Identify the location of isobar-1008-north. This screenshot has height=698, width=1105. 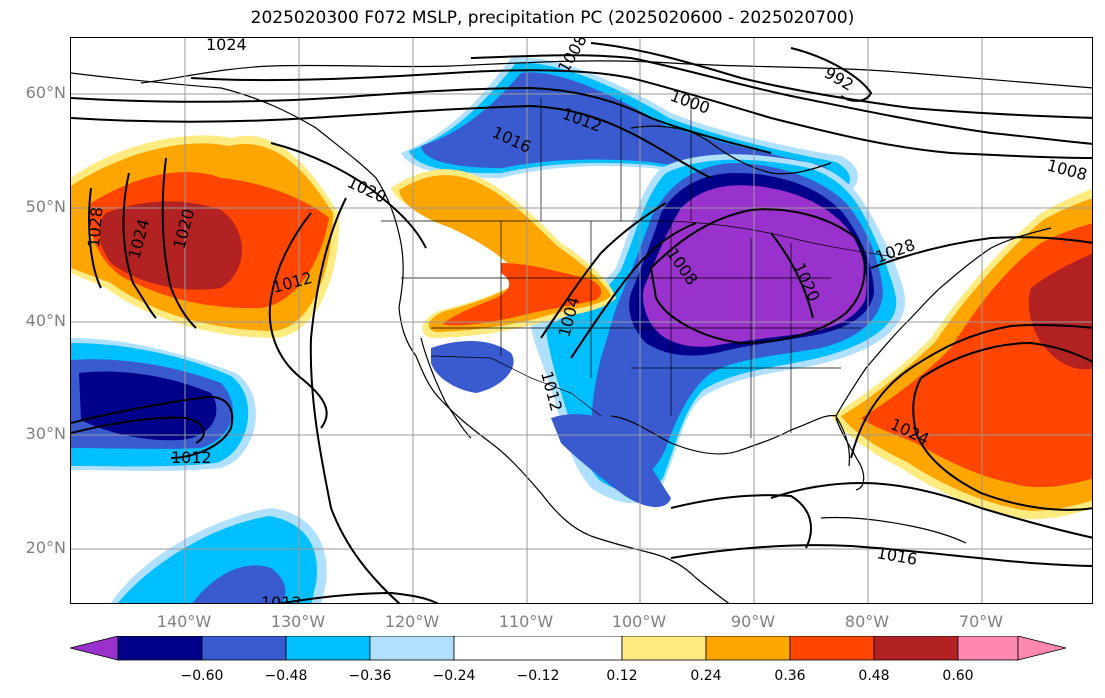
(641, 114).